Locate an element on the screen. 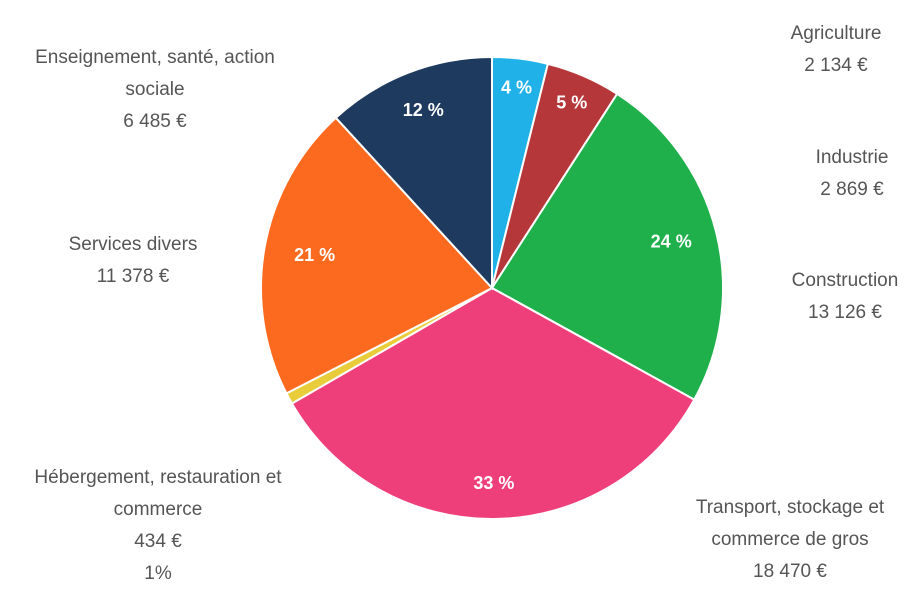 This screenshot has height=594, width=915. slice-percent-label: 24 % is located at coordinates (671, 242).